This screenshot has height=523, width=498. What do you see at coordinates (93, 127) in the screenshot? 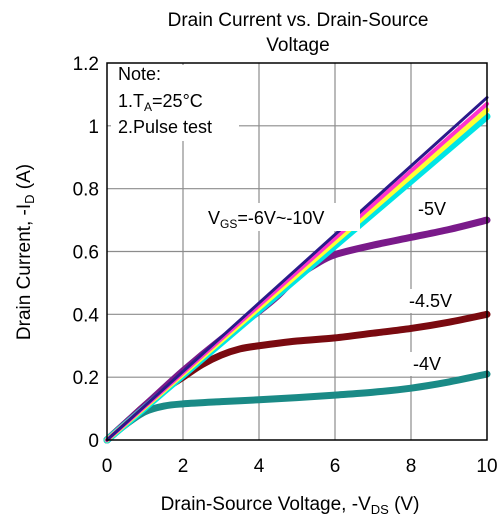
I see `y-tick-label: 1` at bounding box center [93, 127].